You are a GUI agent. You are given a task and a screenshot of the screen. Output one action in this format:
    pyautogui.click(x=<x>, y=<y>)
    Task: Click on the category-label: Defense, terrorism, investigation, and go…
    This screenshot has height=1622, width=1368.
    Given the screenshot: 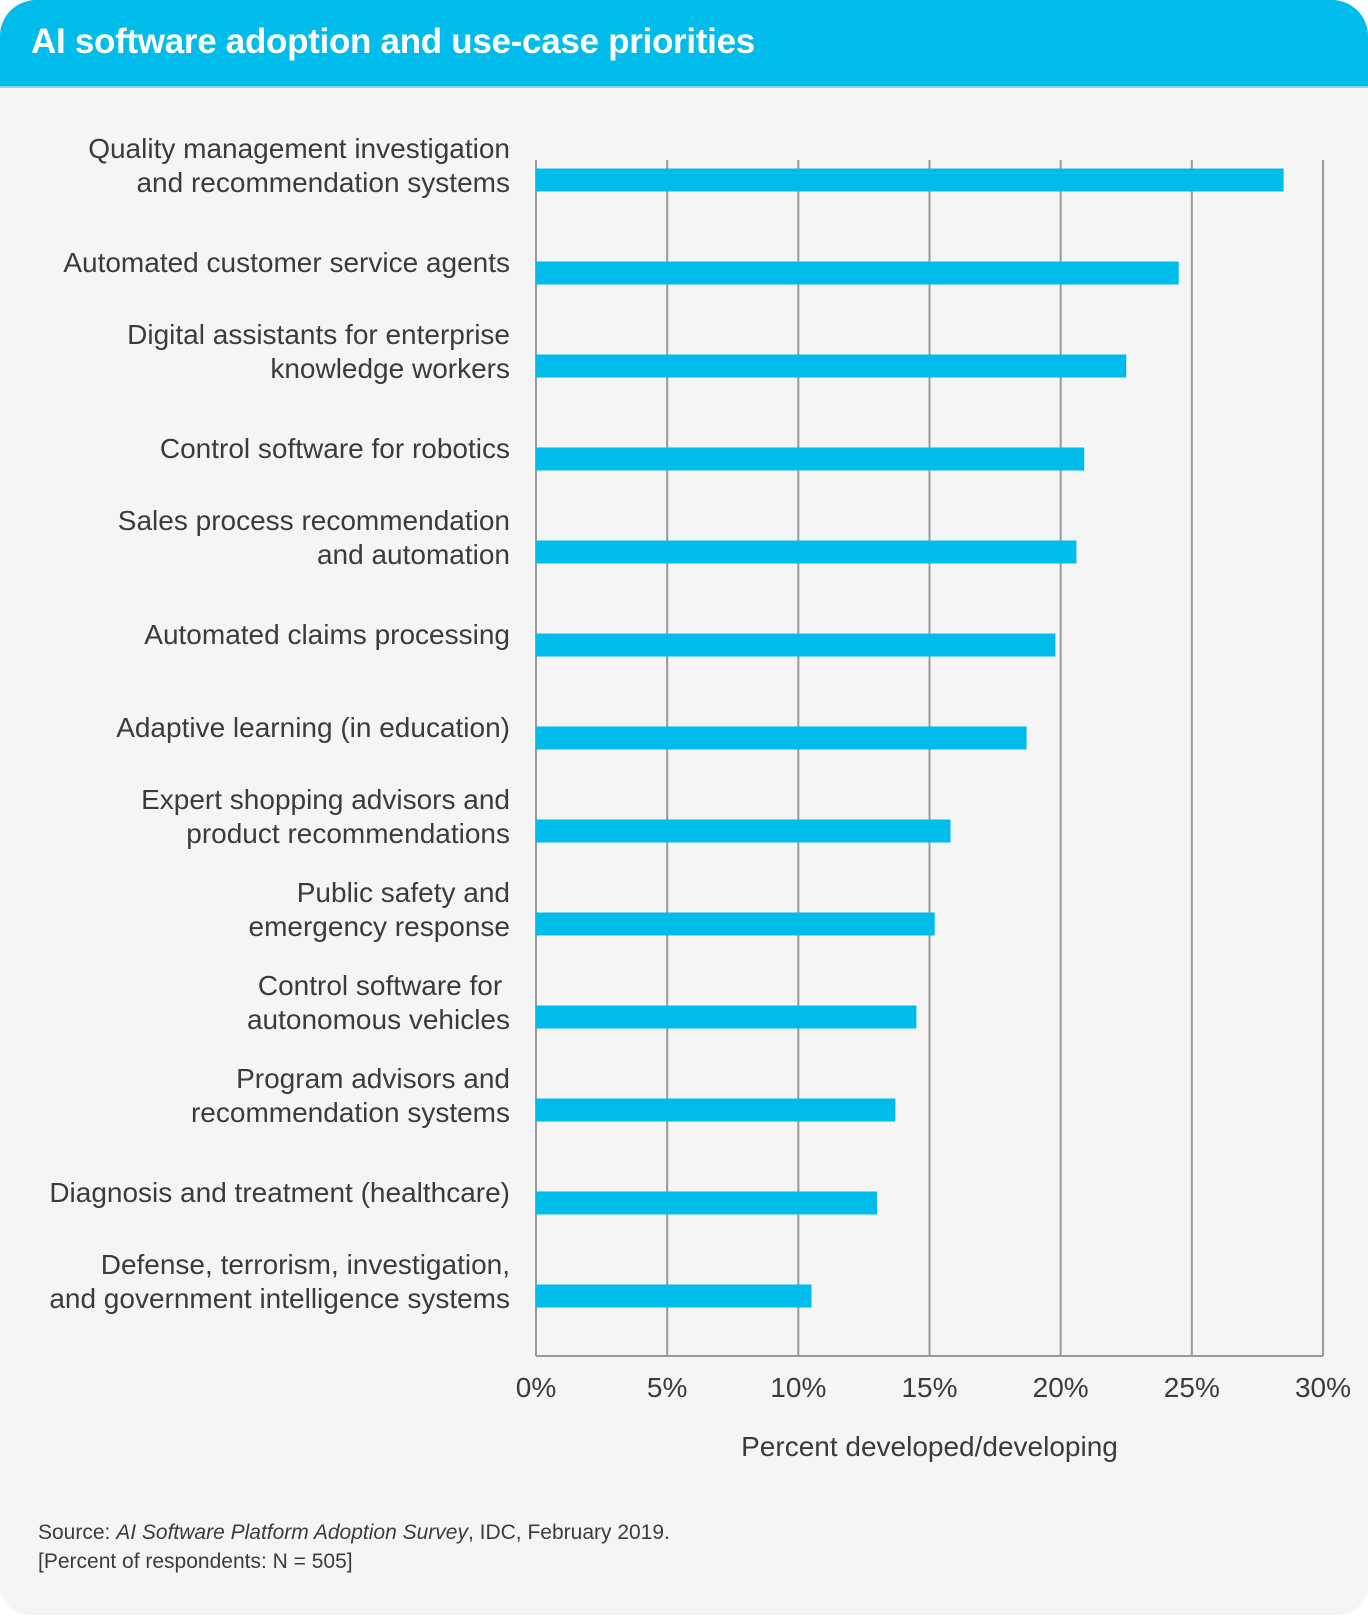 What is the action you would take?
    pyautogui.click(x=279, y=1281)
    